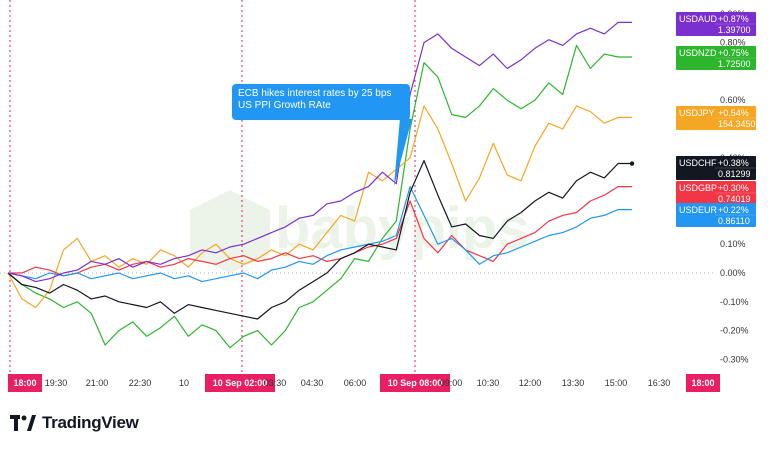 The height and width of the screenshot is (449, 780). I want to click on legend-series-price: 1.39700, so click(734, 30).